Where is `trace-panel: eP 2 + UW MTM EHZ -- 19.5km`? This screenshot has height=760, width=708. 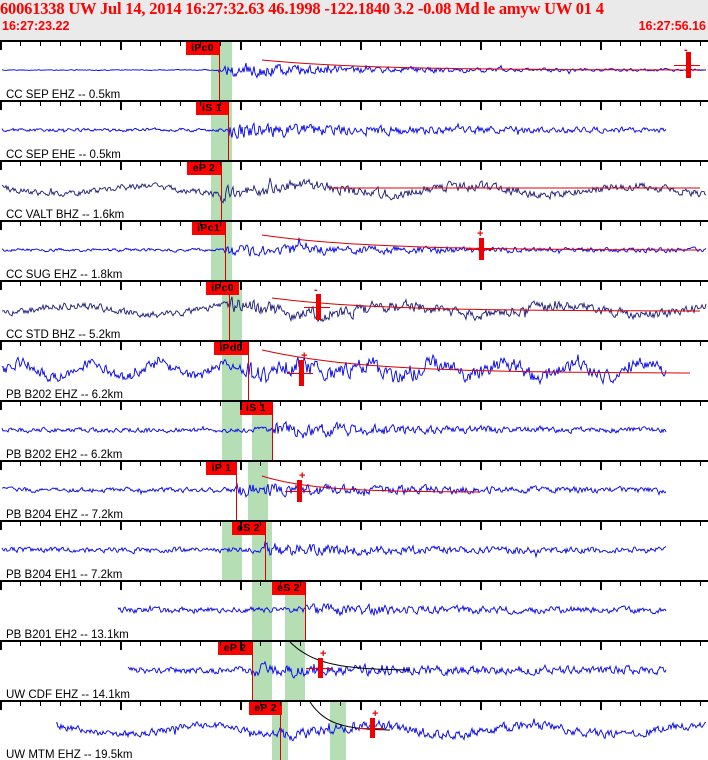 trace-panel: eP 2 + UW MTM EHZ -- 19.5km is located at coordinates (354, 730).